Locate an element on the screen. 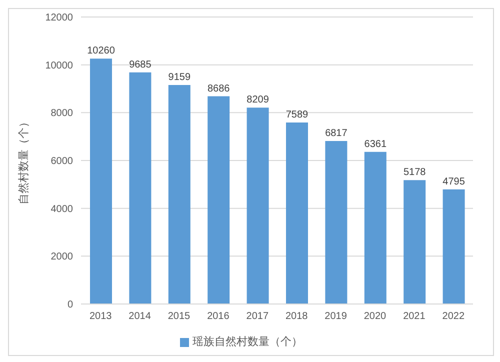 The height and width of the screenshot is (362, 500). y-tick-label: 0 is located at coordinates (70, 305).